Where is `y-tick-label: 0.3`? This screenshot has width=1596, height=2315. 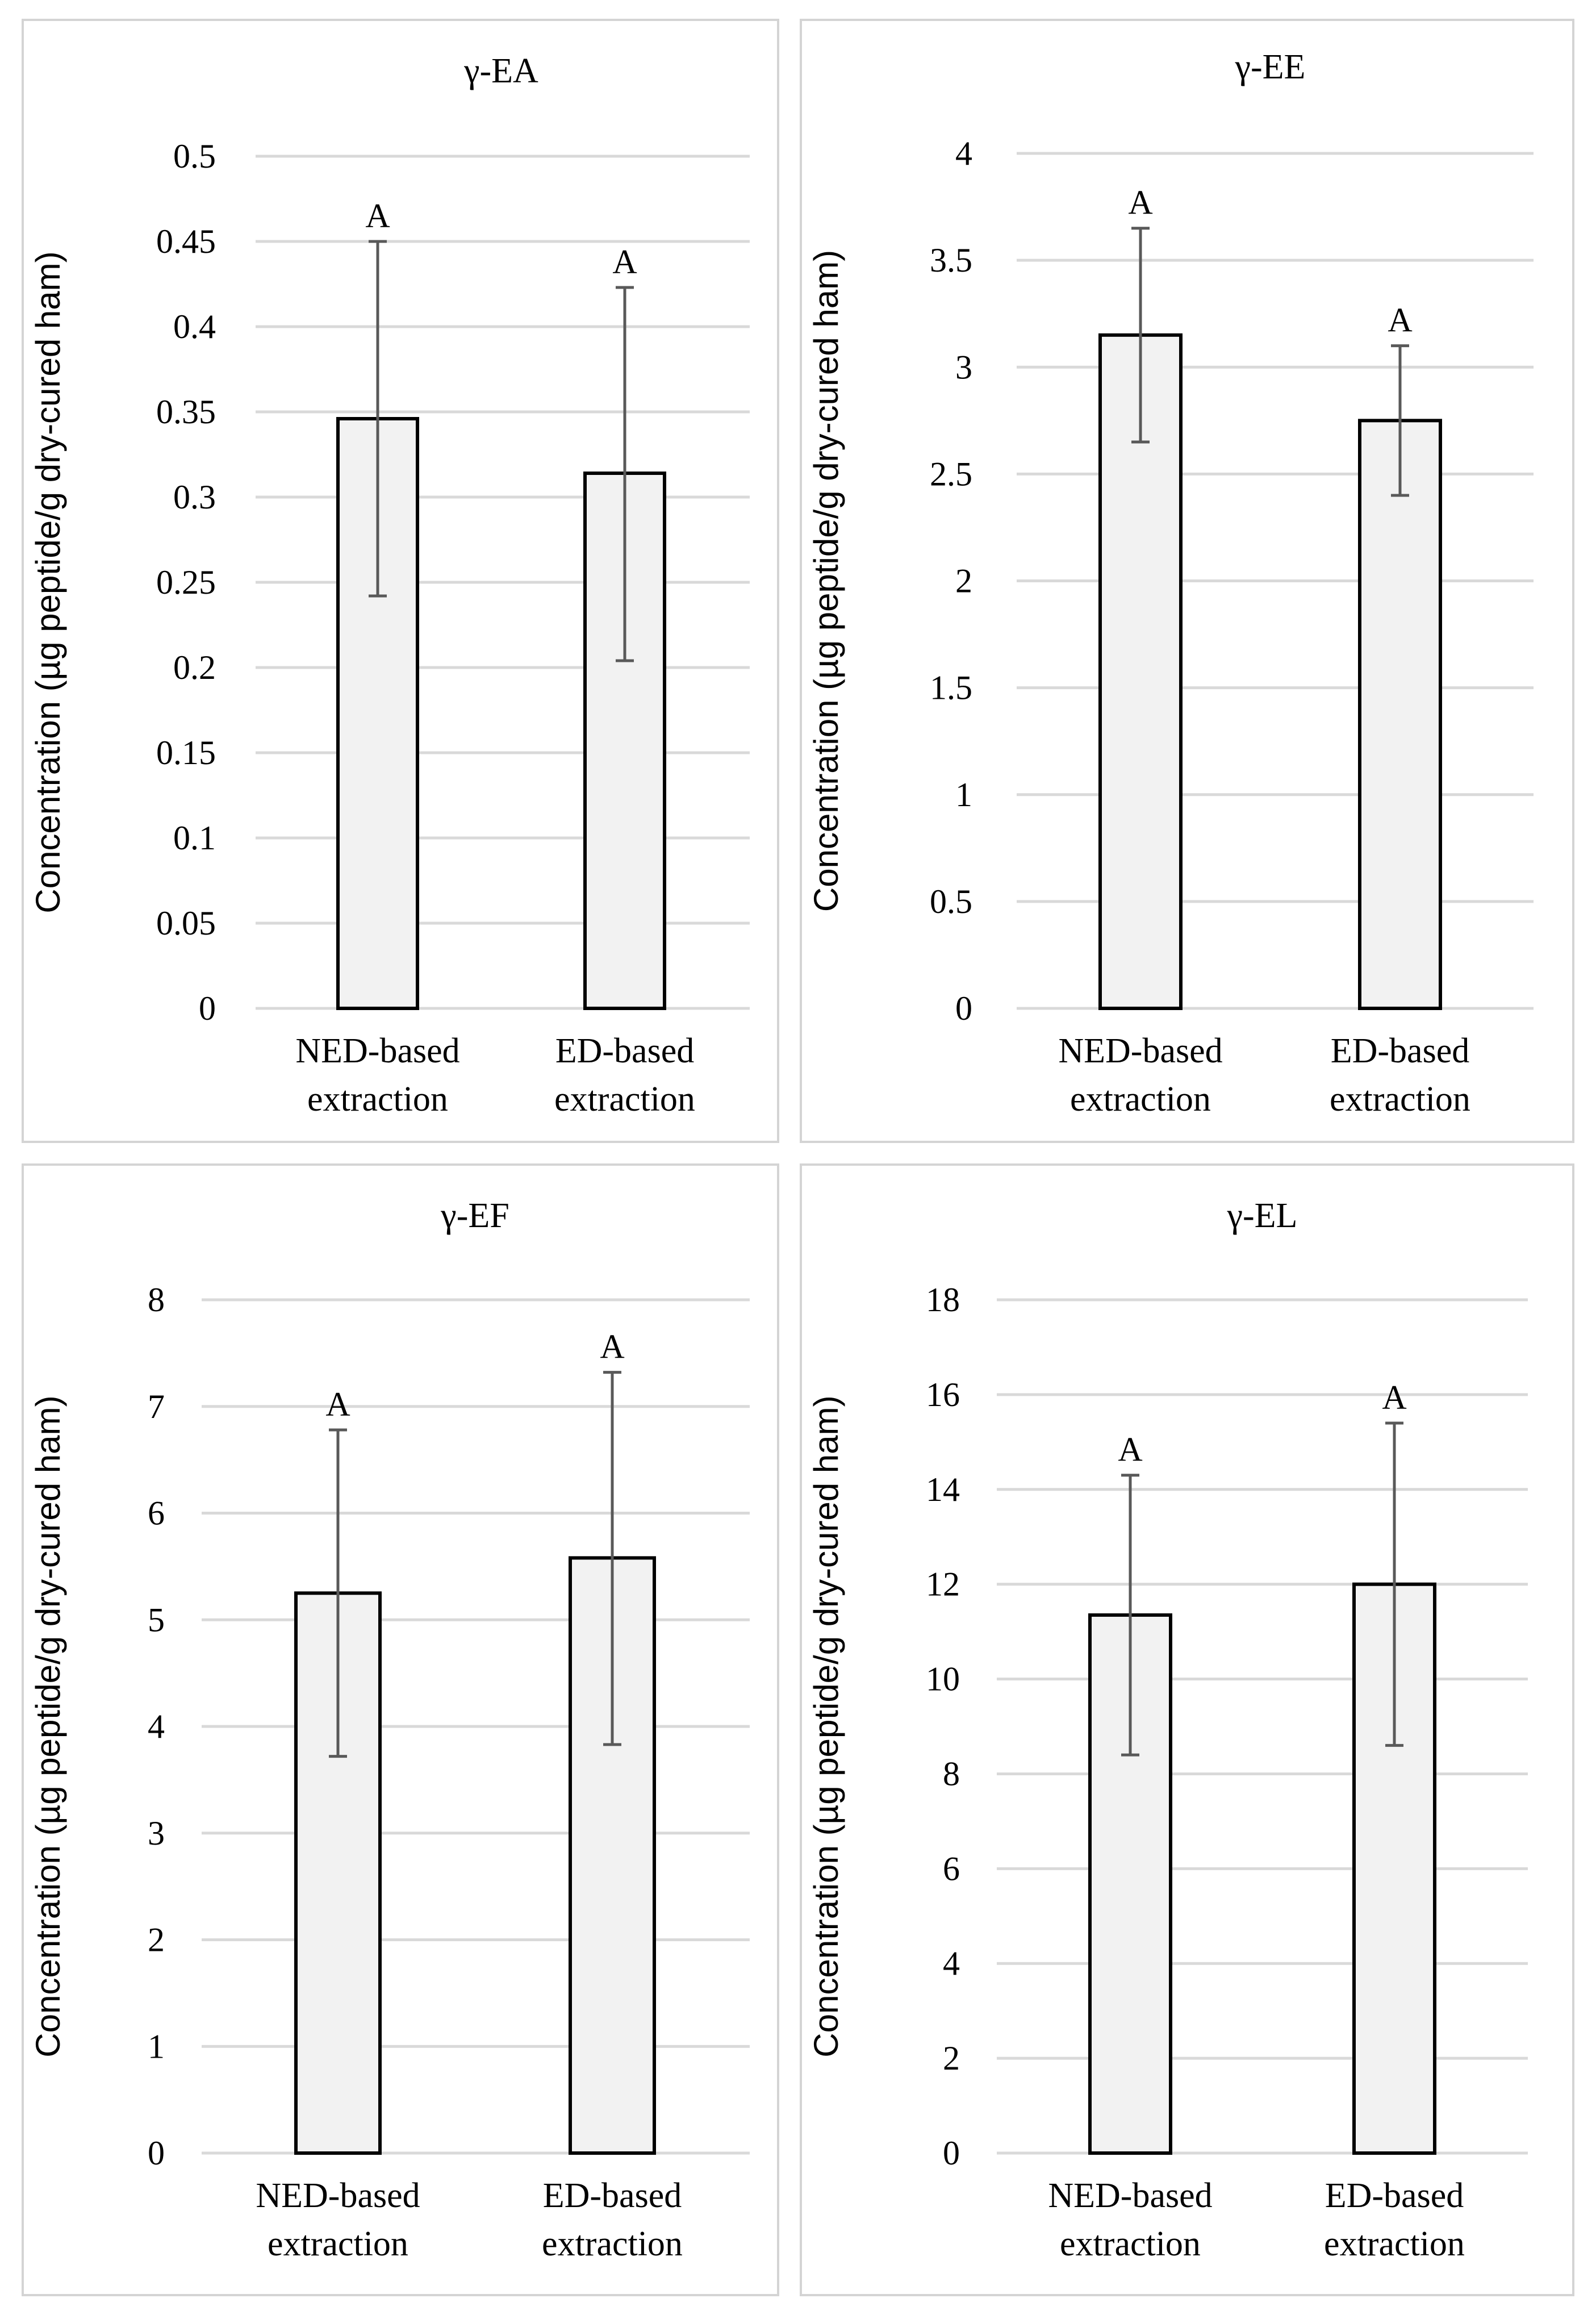
y-tick-label: 0.3 is located at coordinates (194, 497).